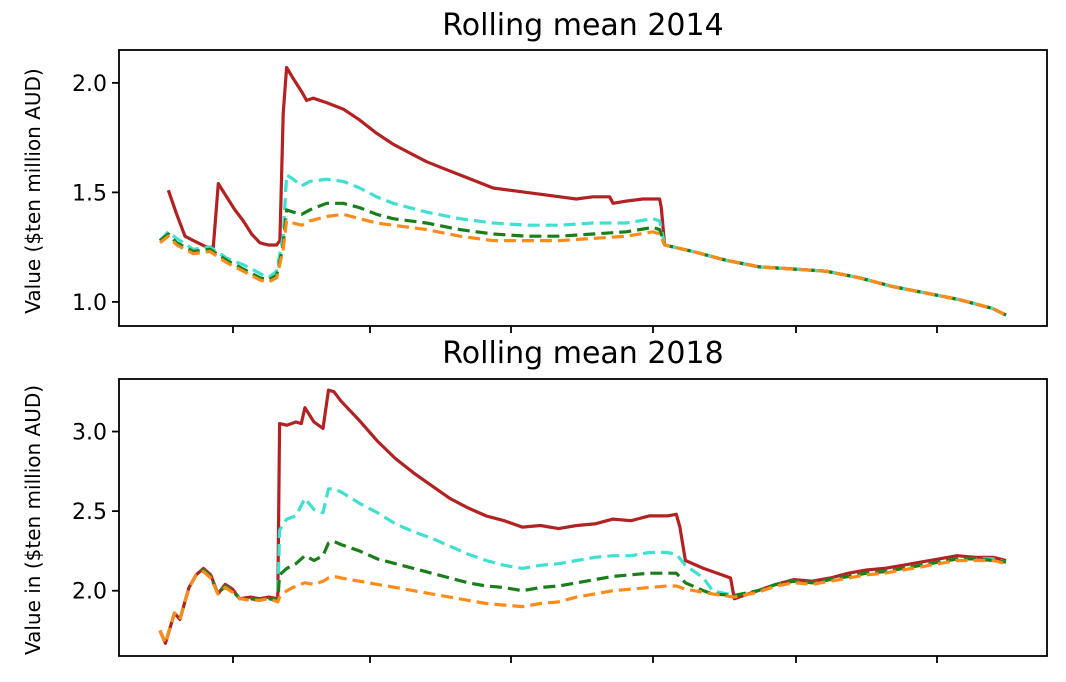  What do you see at coordinates (89, 433) in the screenshot?
I see `y-tick-label: 3.0` at bounding box center [89, 433].